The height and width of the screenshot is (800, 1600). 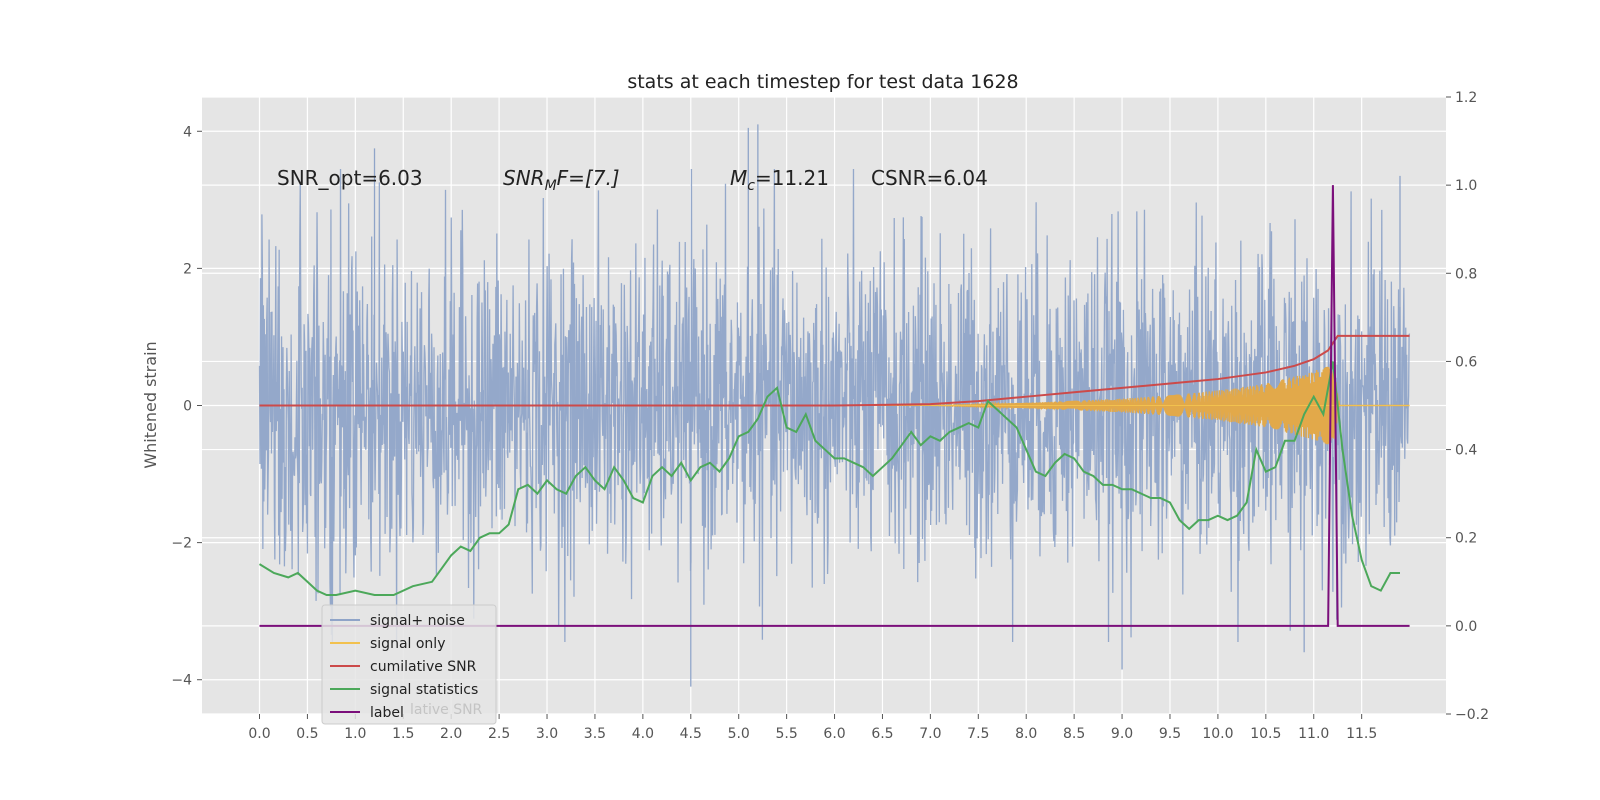 I want to click on legend-label: signal only, so click(x=407, y=644).